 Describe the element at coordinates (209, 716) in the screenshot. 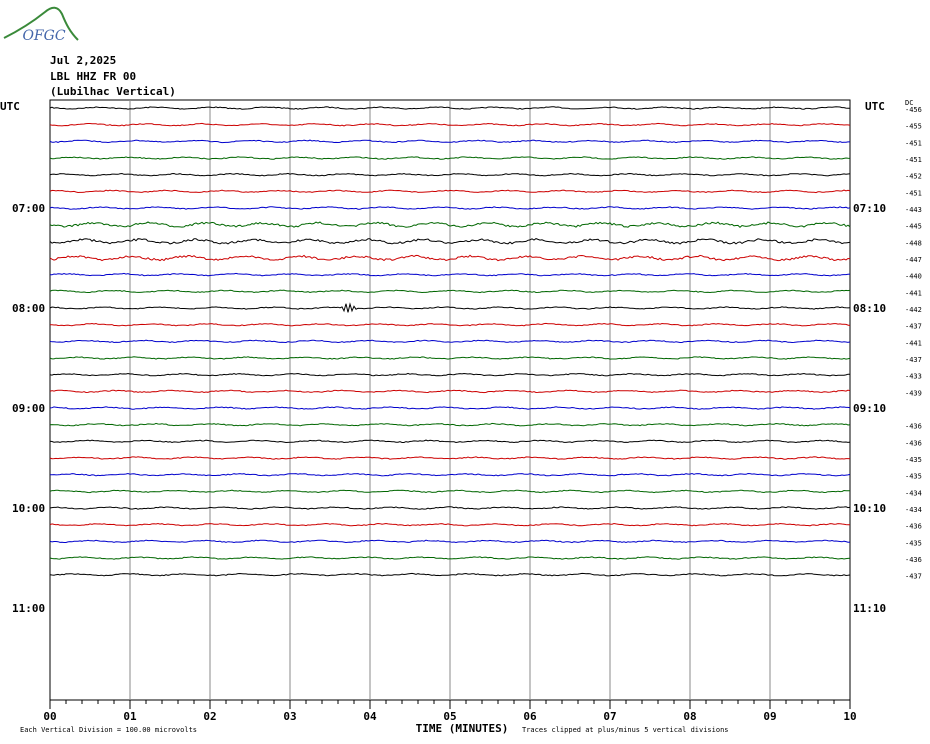

I see `x-tick-label: 02` at that location.